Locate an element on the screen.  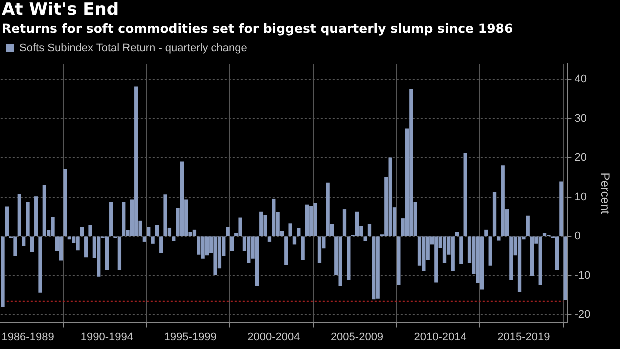
x-tick-label: 2000-2004 is located at coordinates (274, 337).